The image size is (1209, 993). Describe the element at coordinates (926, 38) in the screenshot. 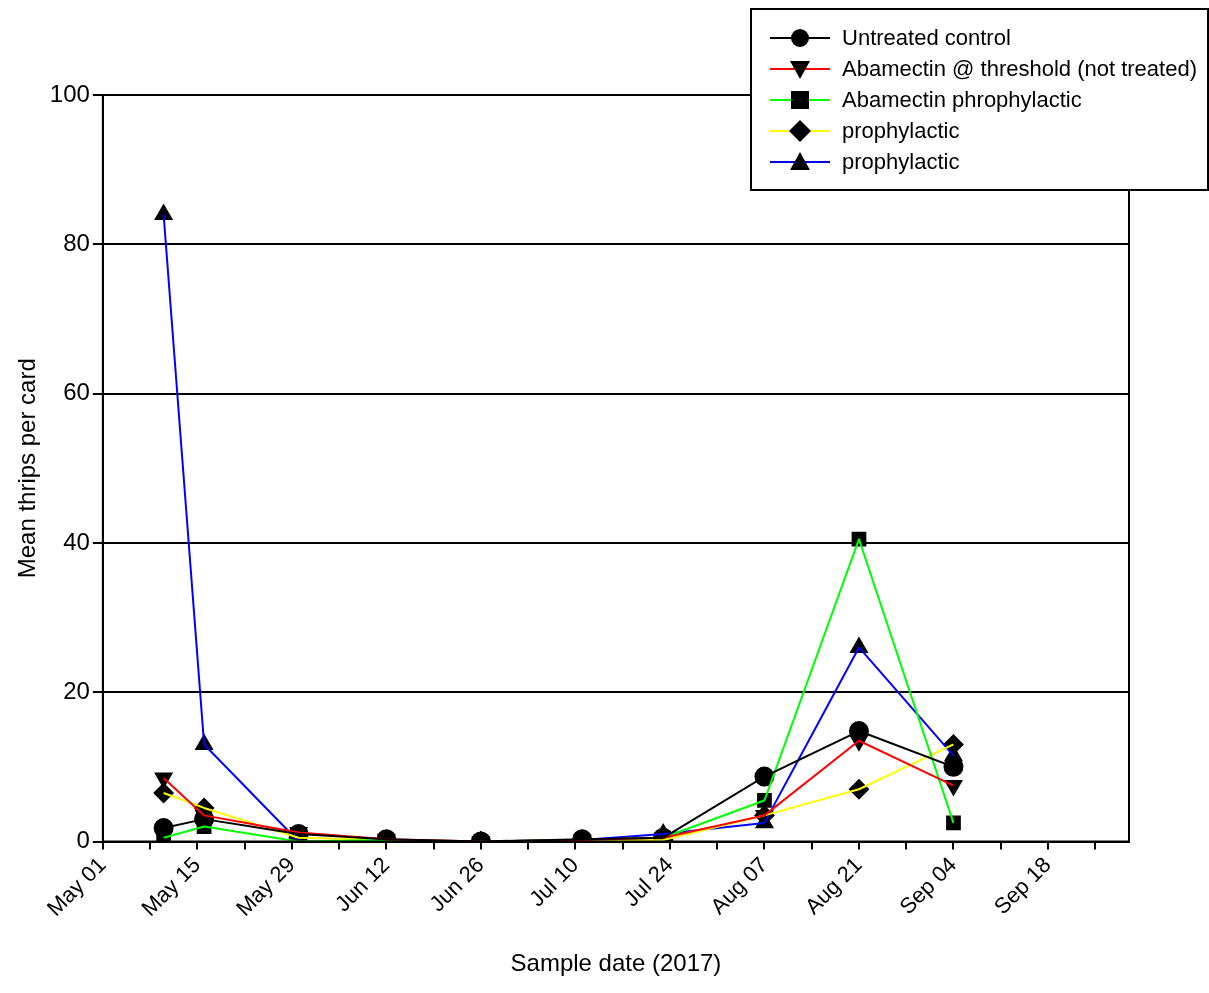

I see `legend-label: Untreated control` at that location.